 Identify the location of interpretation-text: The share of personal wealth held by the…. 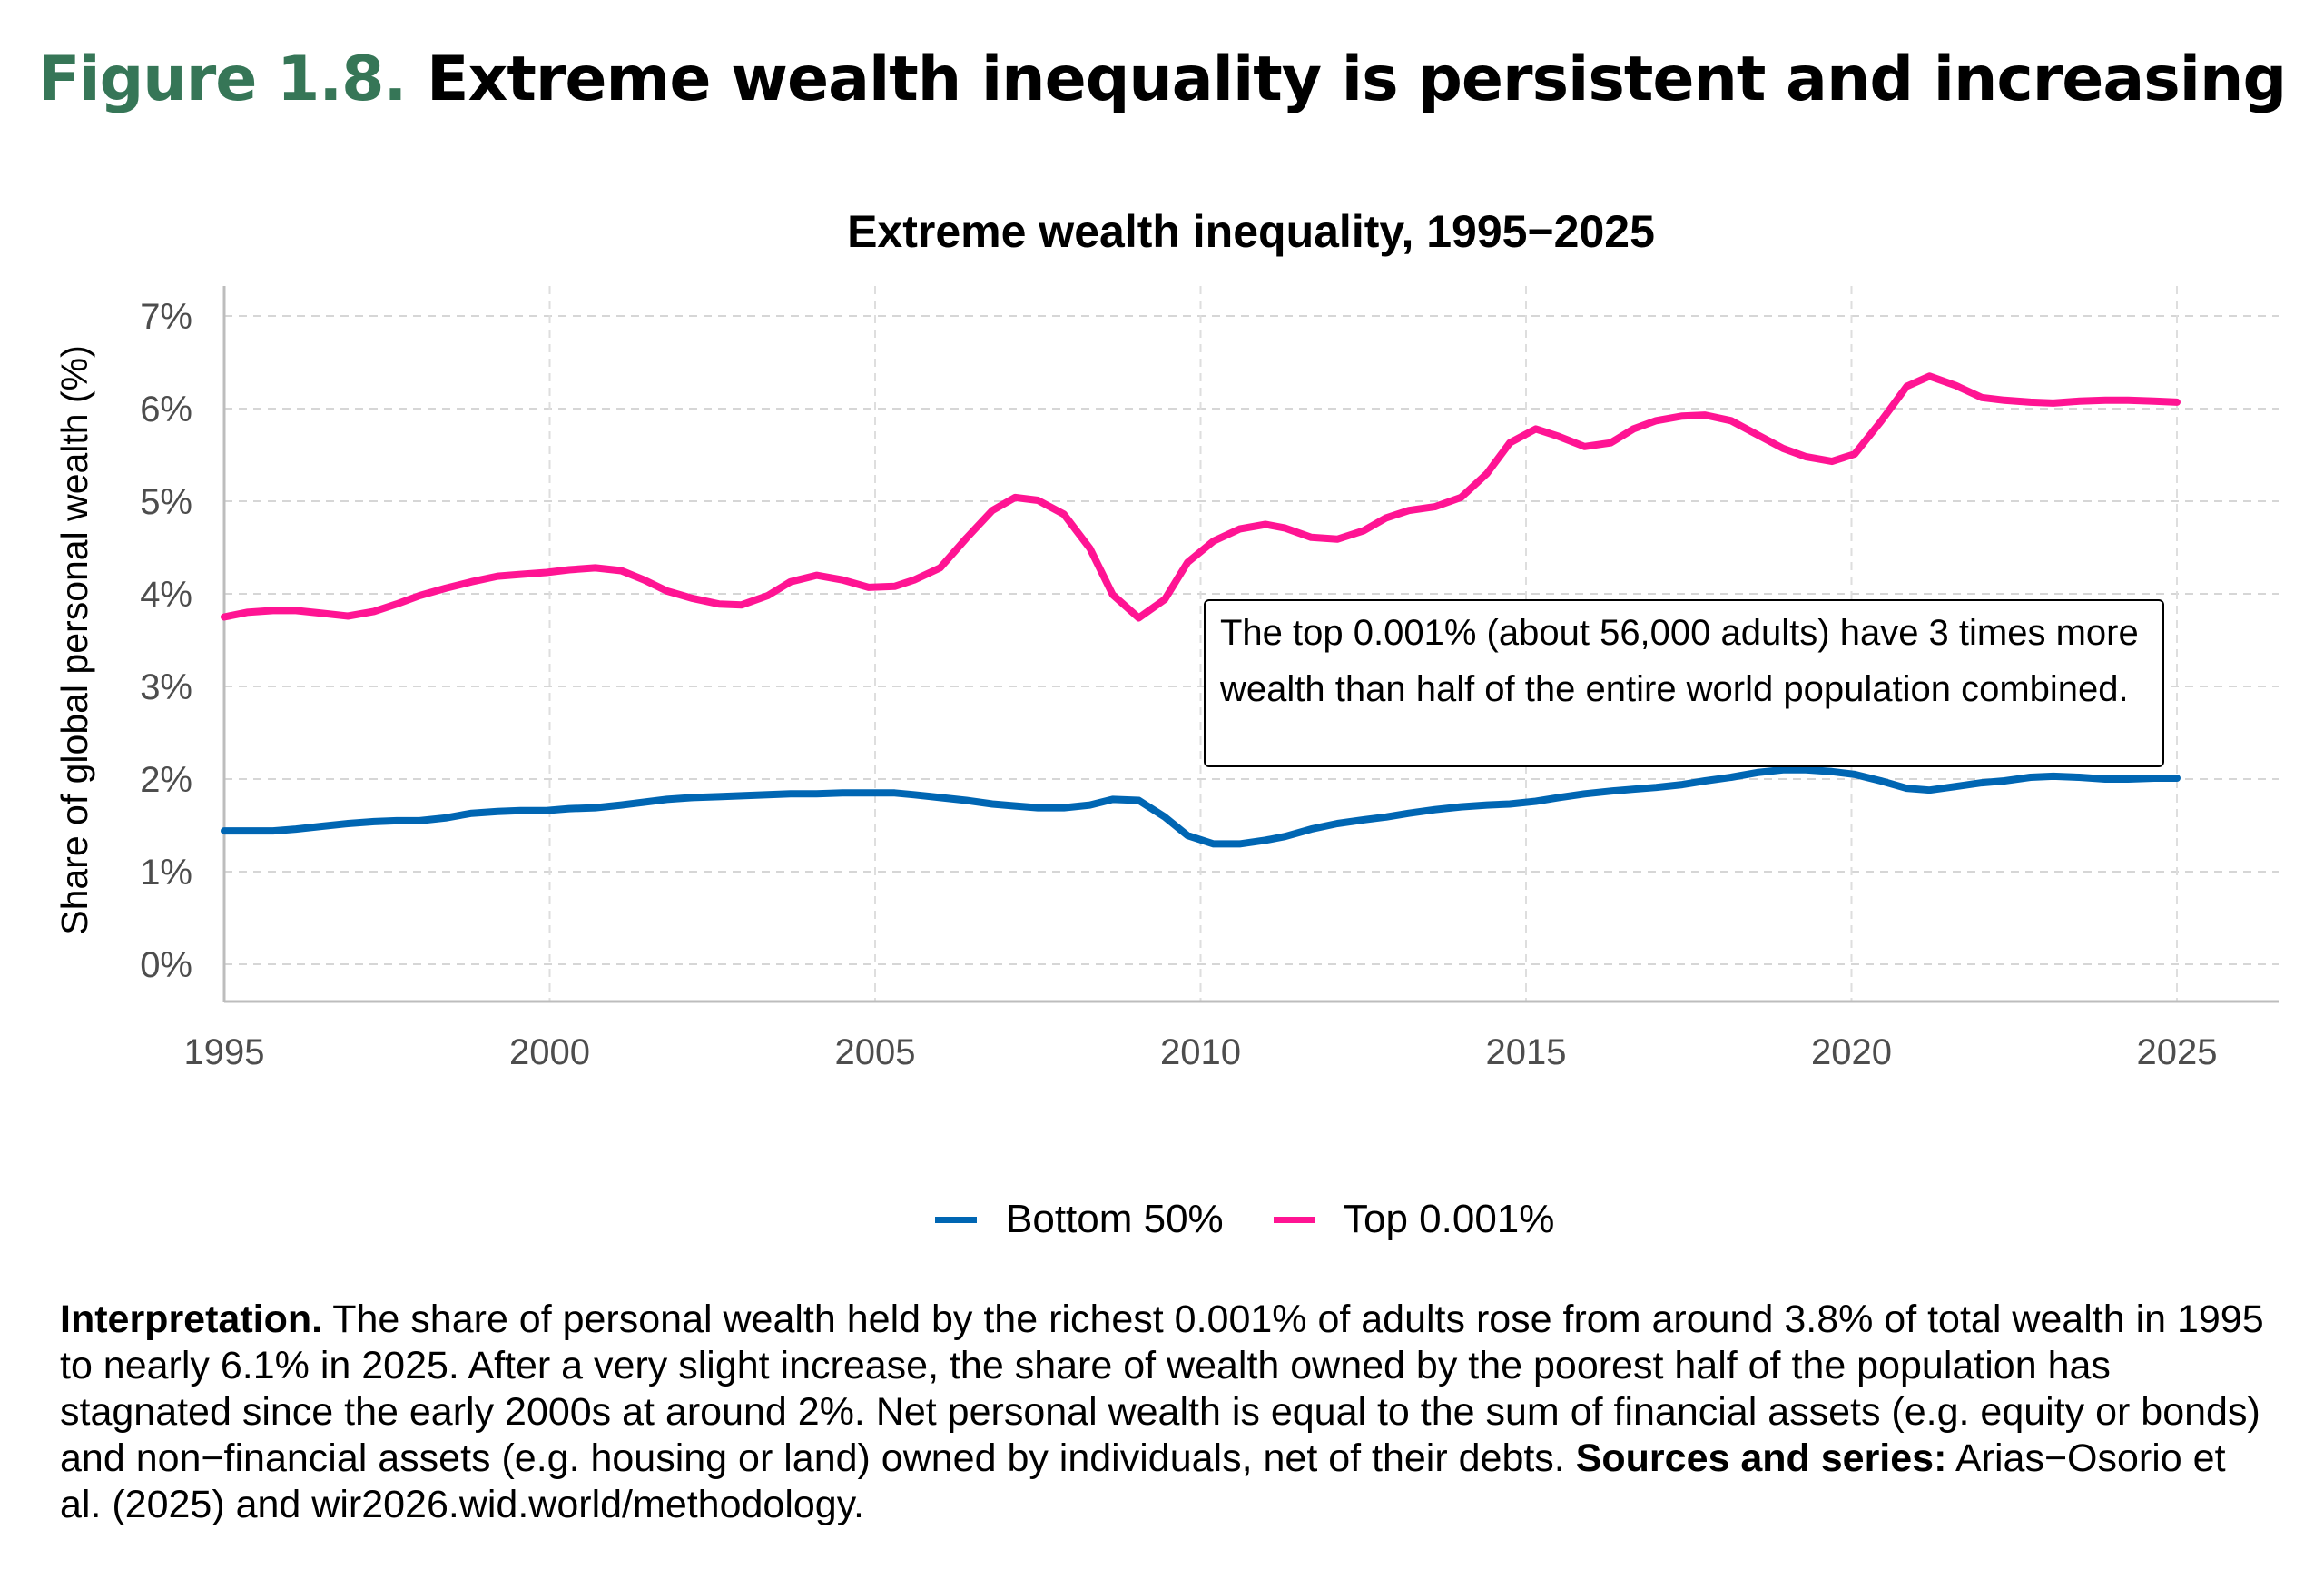
(1162, 1389).